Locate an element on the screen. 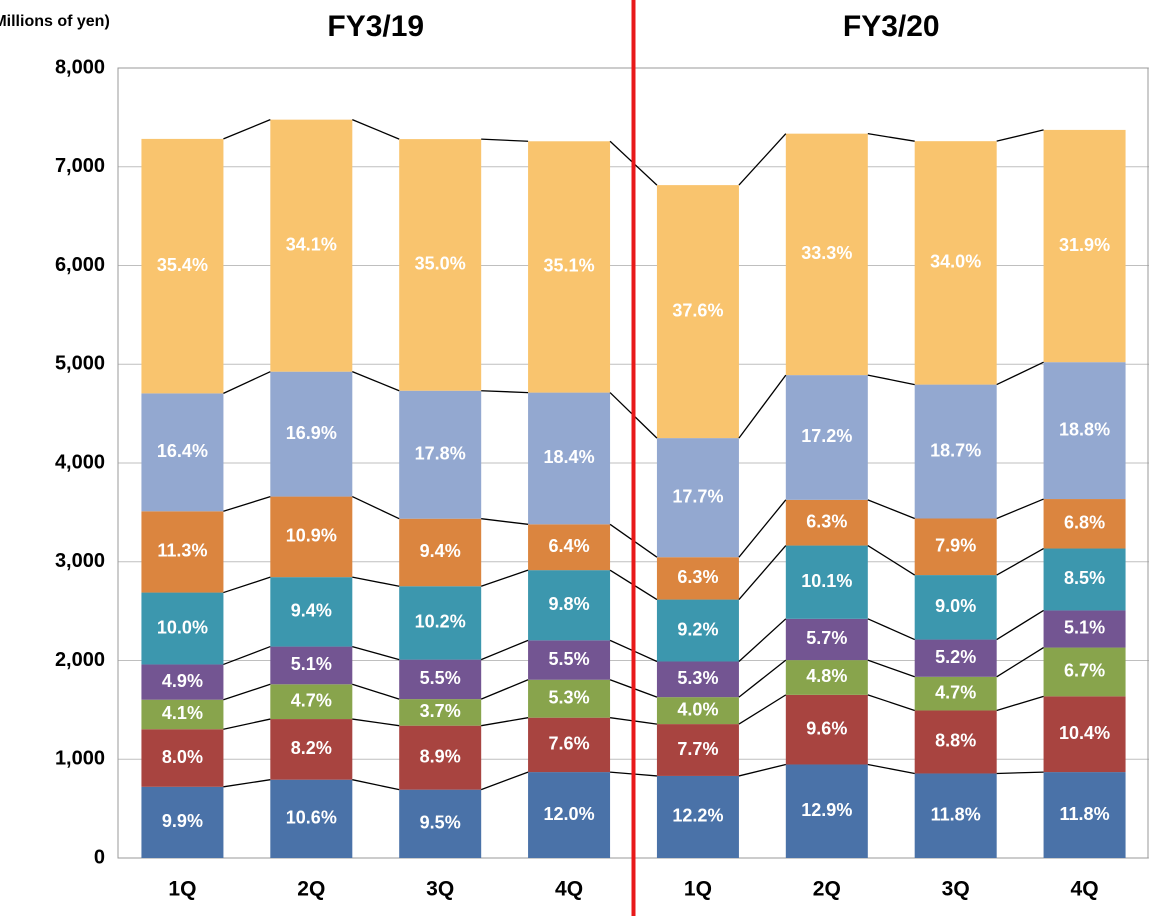 The width and height of the screenshot is (1149, 916). data-label: 8.5% is located at coordinates (1084, 578).